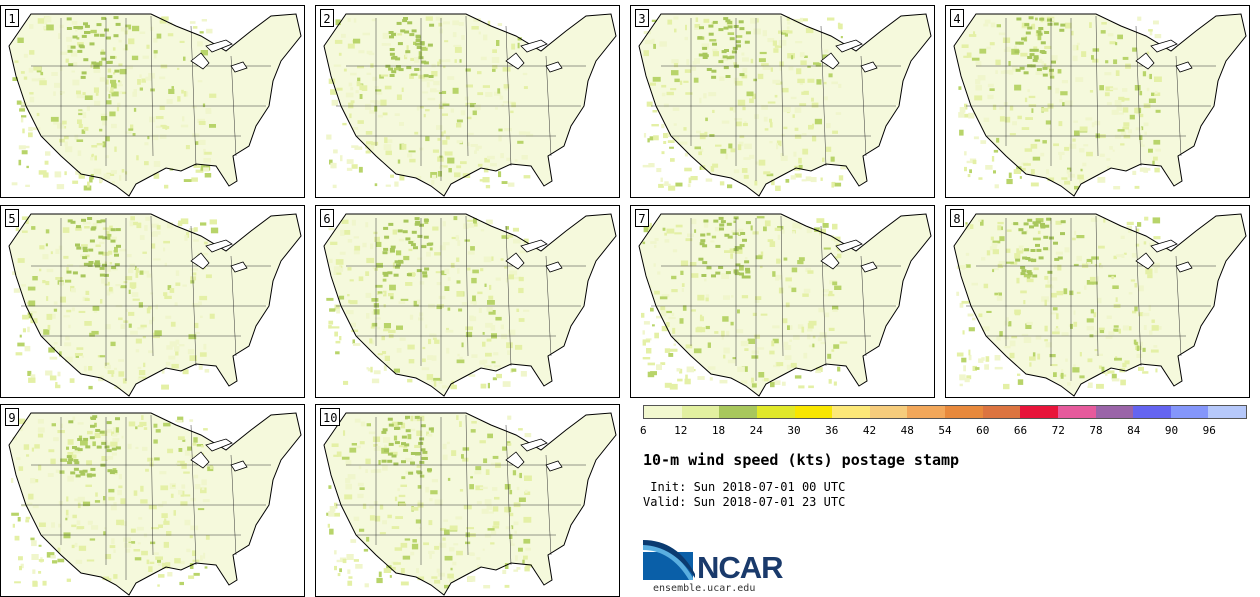 The width and height of the screenshot is (1260, 597). What do you see at coordinates (1171, 430) in the screenshot?
I see `colorbar-tick-label: 90` at bounding box center [1171, 430].